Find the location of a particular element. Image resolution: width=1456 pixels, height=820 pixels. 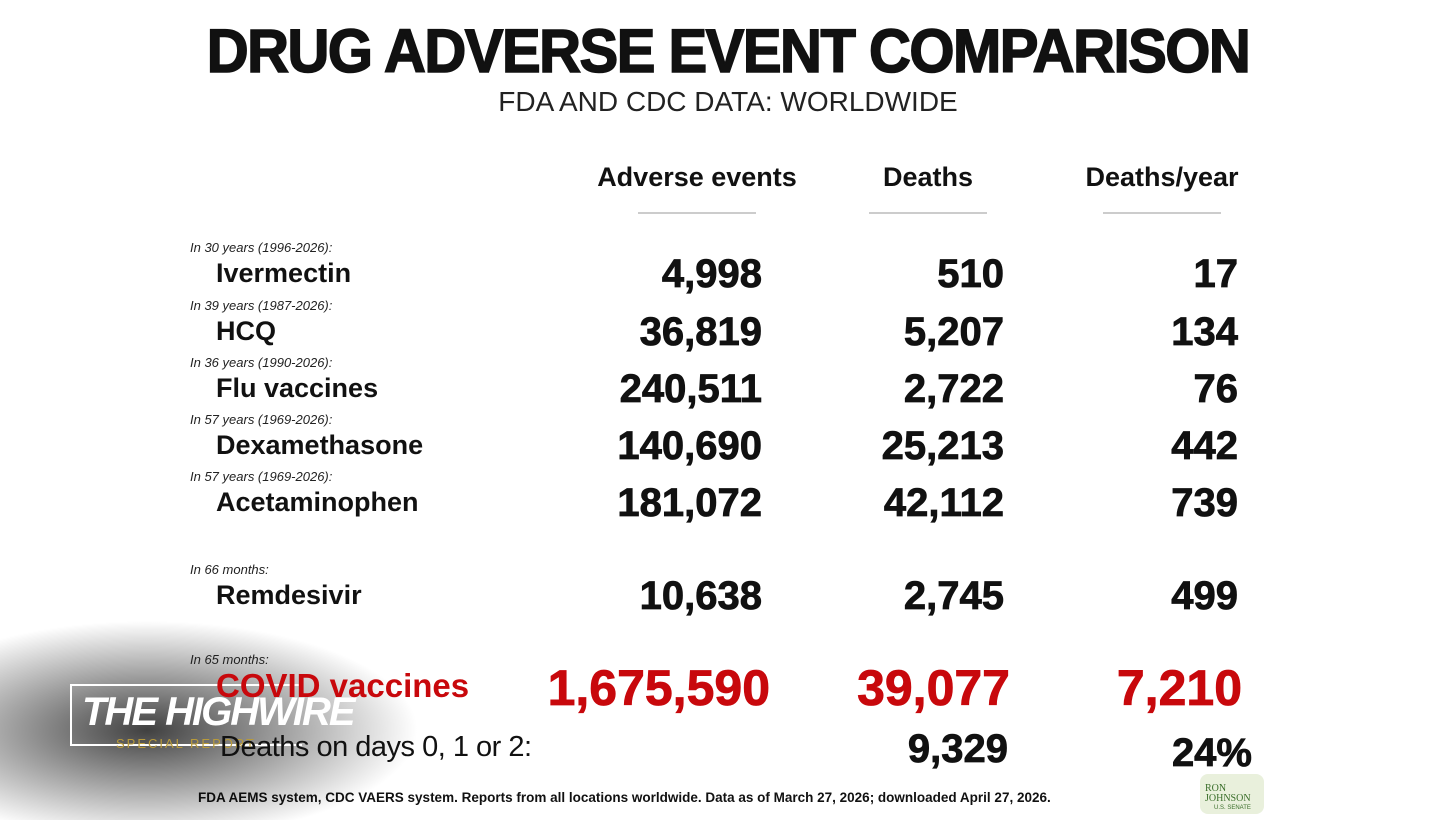

logo-name: RON JOHNSON is located at coordinates (1228, 793).